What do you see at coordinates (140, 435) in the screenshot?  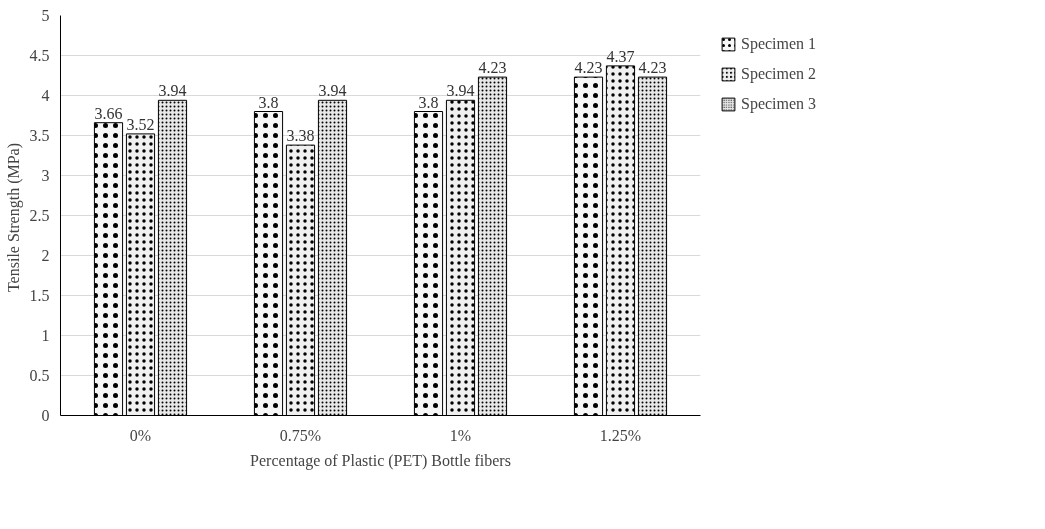 I see `x-tick-label: 0%` at bounding box center [140, 435].